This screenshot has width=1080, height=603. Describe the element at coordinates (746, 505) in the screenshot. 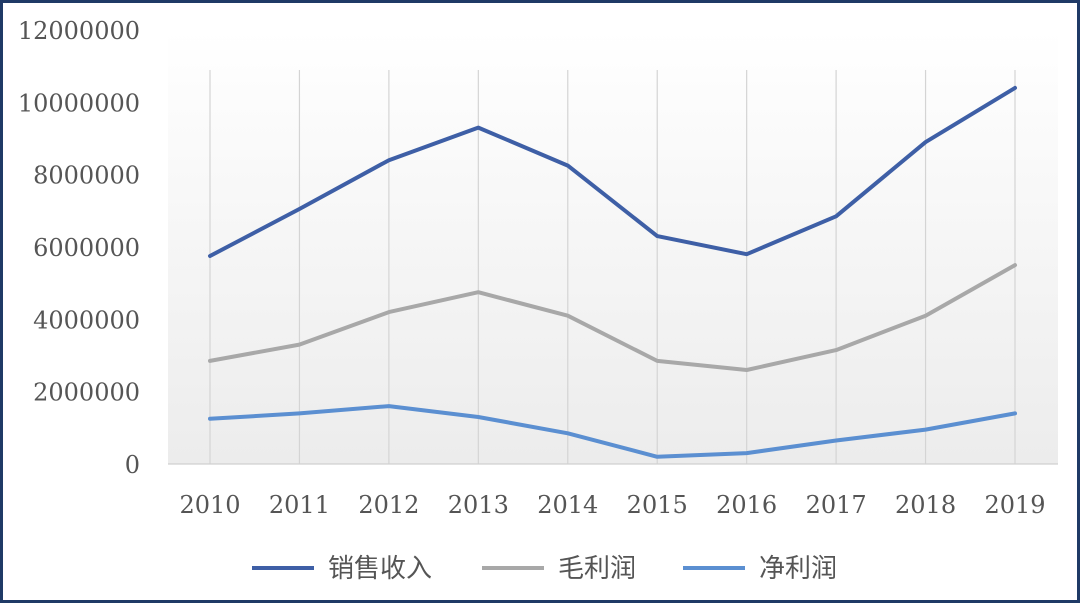

I see `x-tick-label: 2016` at that location.